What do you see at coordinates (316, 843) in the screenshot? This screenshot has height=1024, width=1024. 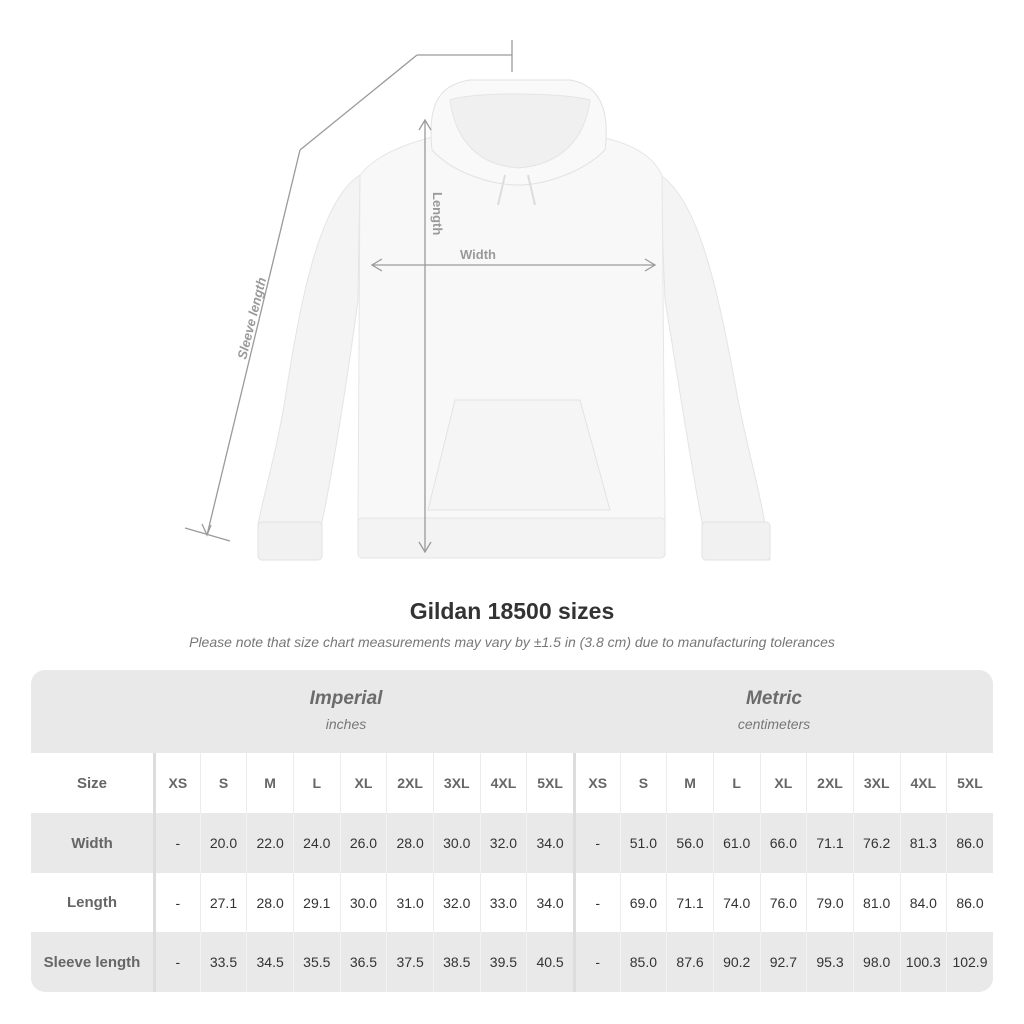 I see `table-cell: 24.0` at bounding box center [316, 843].